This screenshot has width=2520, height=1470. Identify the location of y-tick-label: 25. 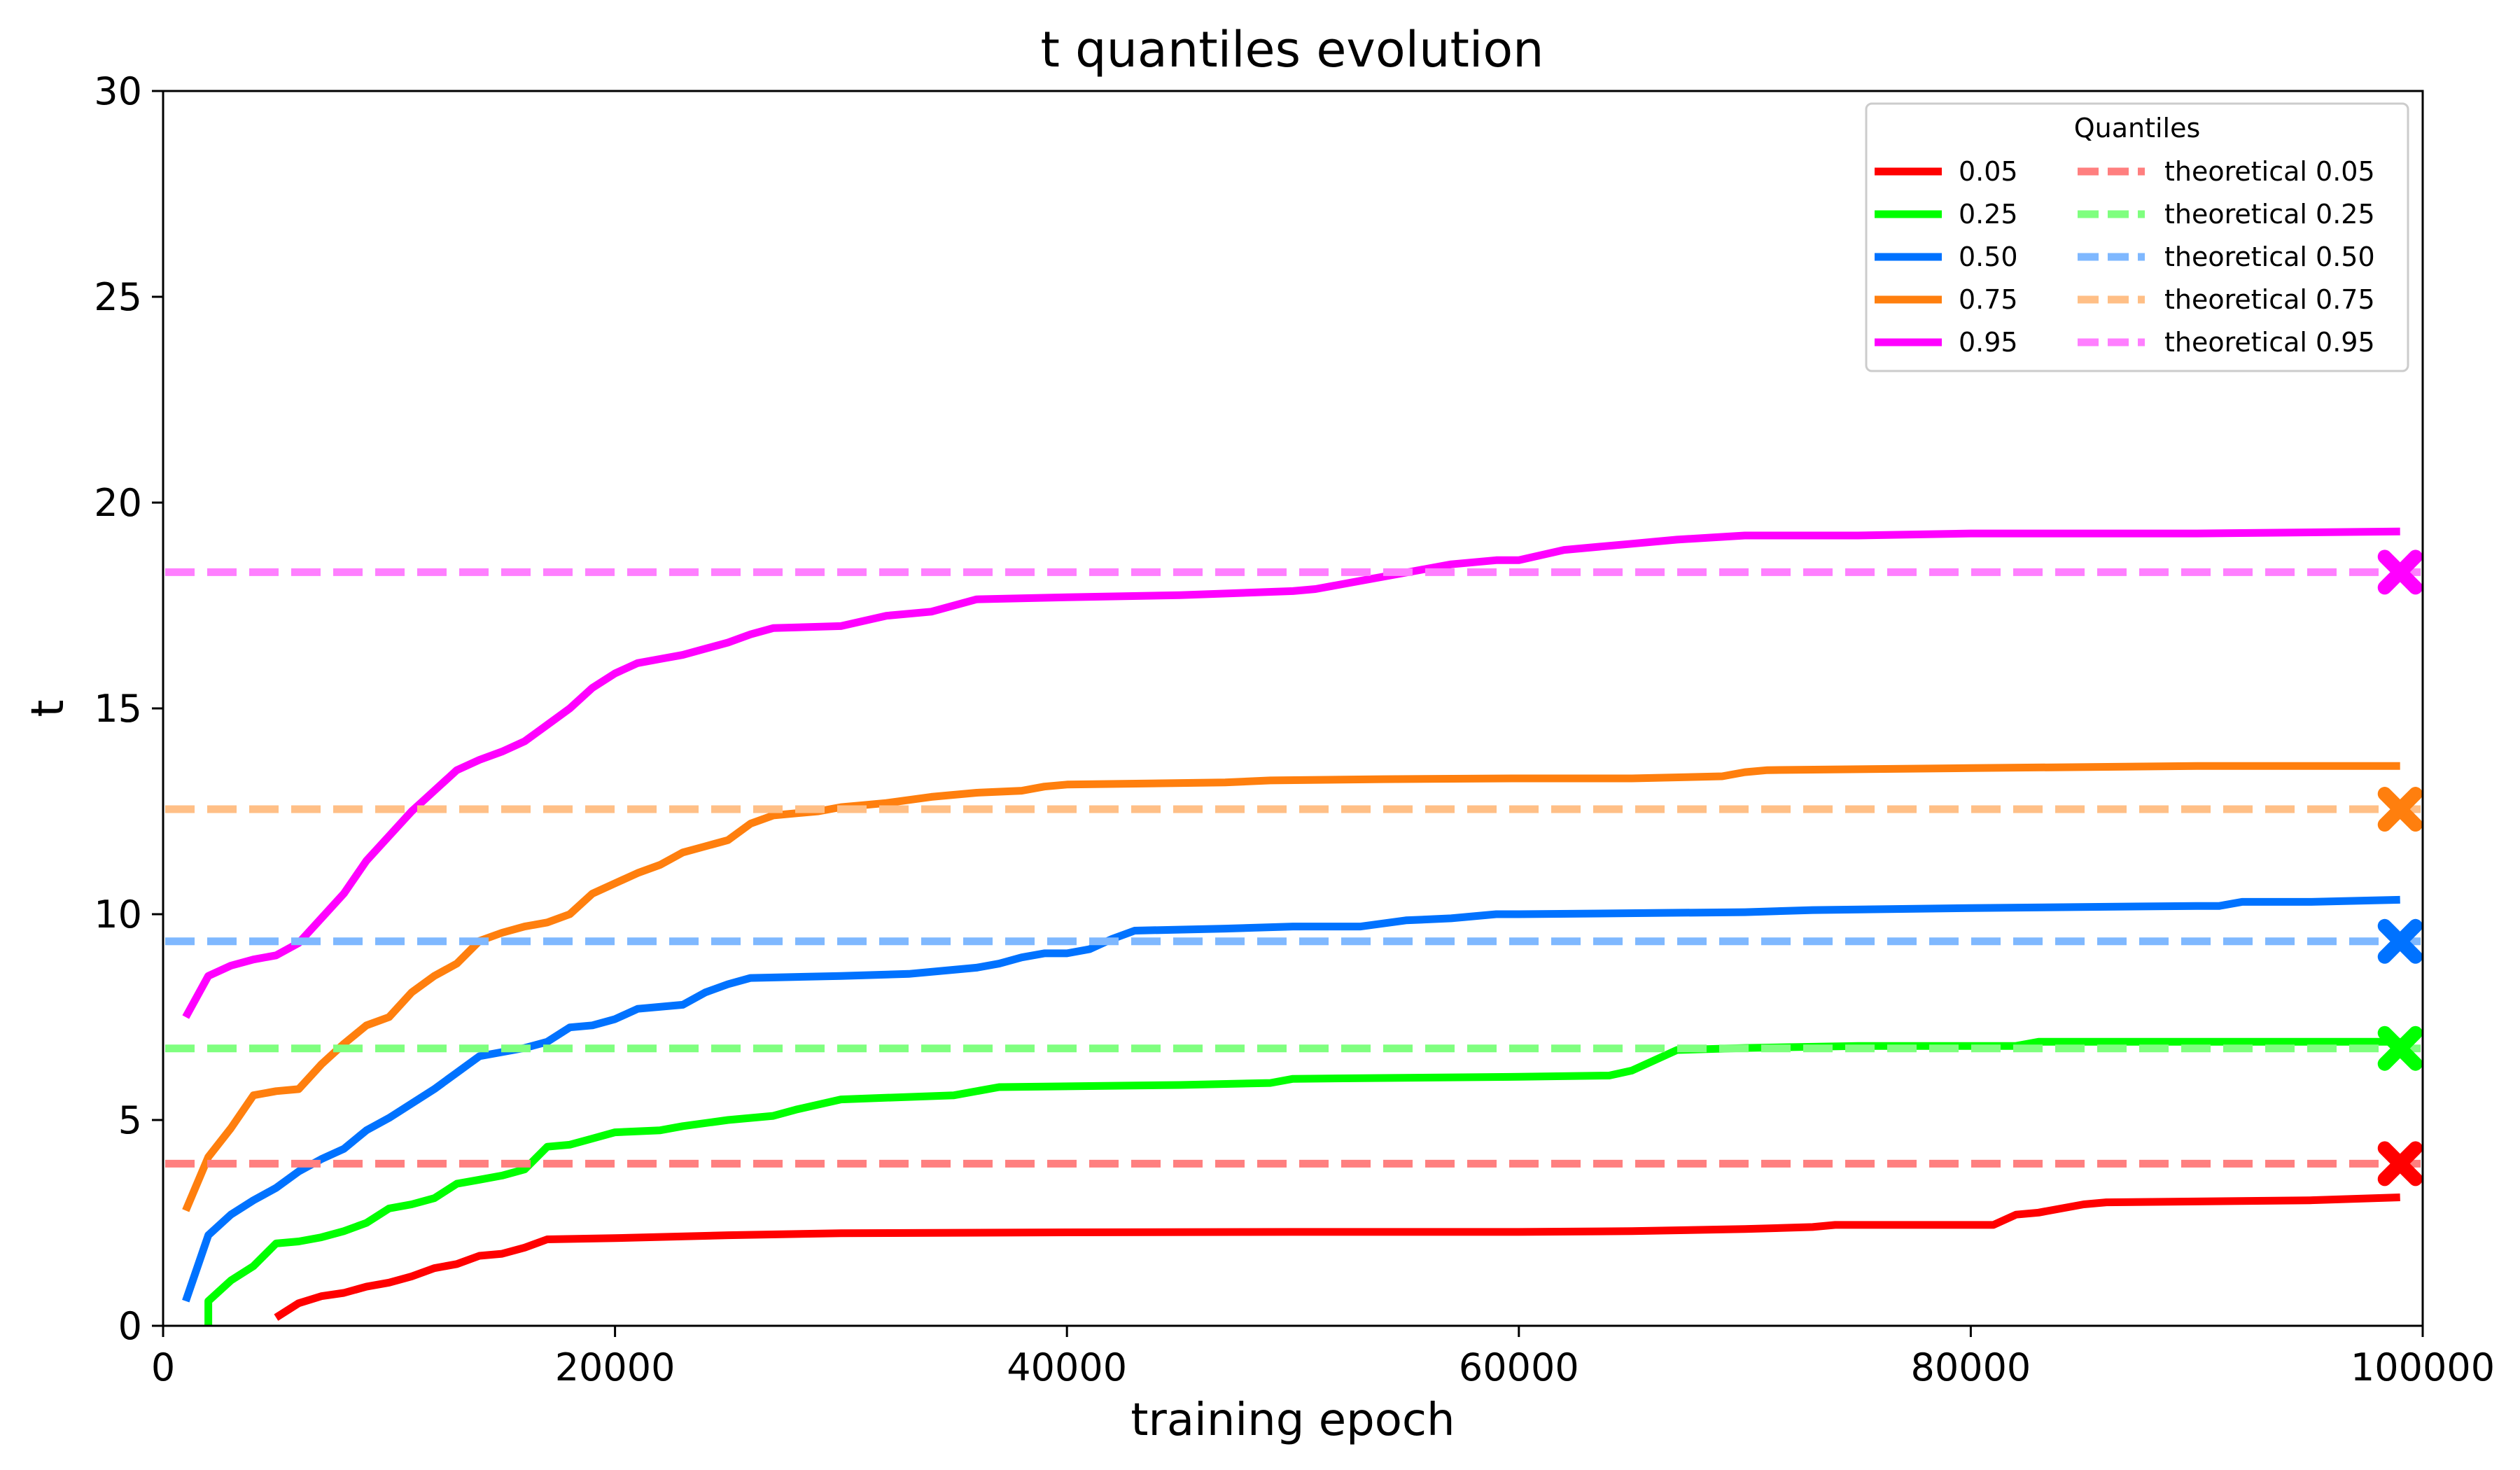
(118, 297).